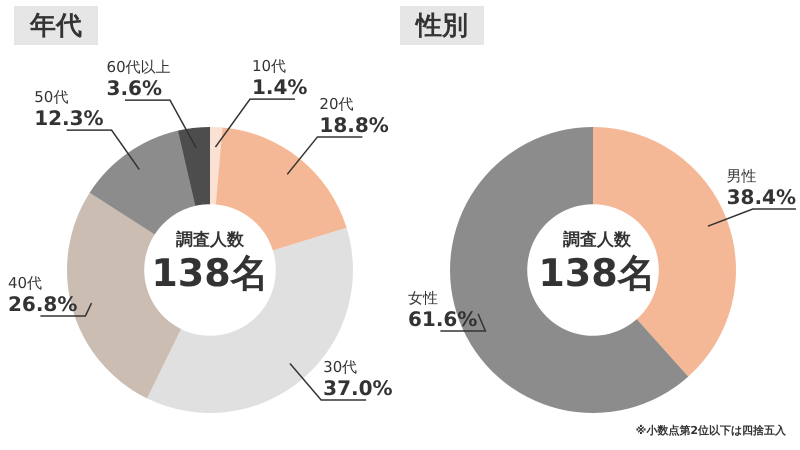 This screenshot has width=800, height=450. I want to click on slice-label: 50代, so click(51, 97).